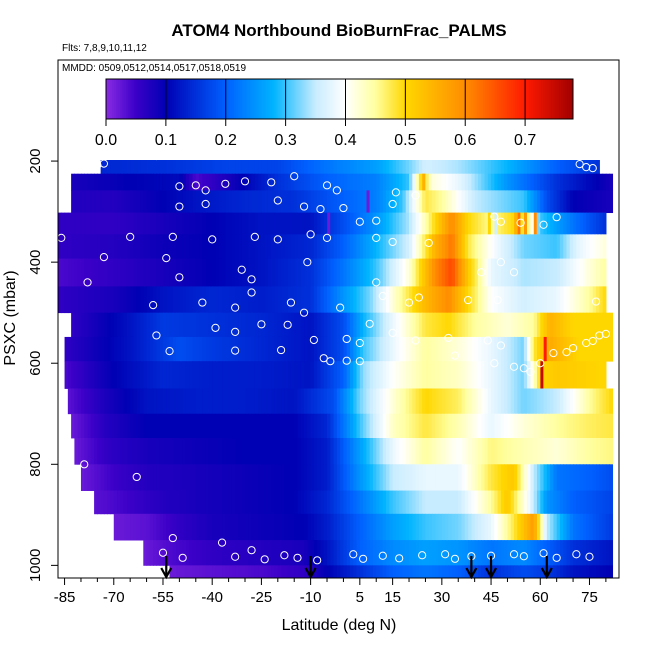 The image size is (650, 650). What do you see at coordinates (345, 140) in the screenshot?
I see `colorbar-tick-label: 0.4` at bounding box center [345, 140].